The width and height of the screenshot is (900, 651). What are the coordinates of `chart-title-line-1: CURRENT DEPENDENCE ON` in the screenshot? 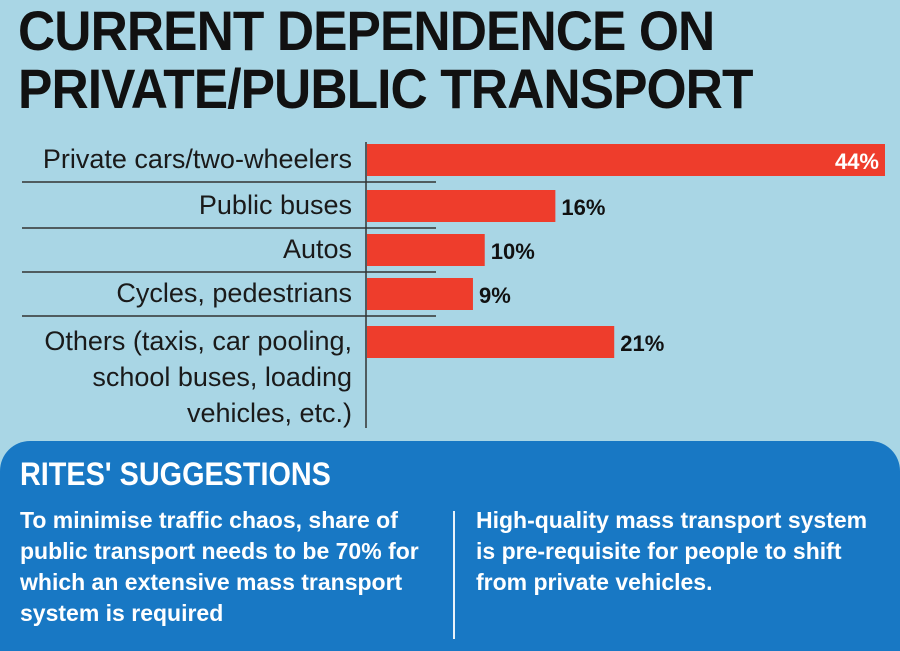 It's located at (366, 31).